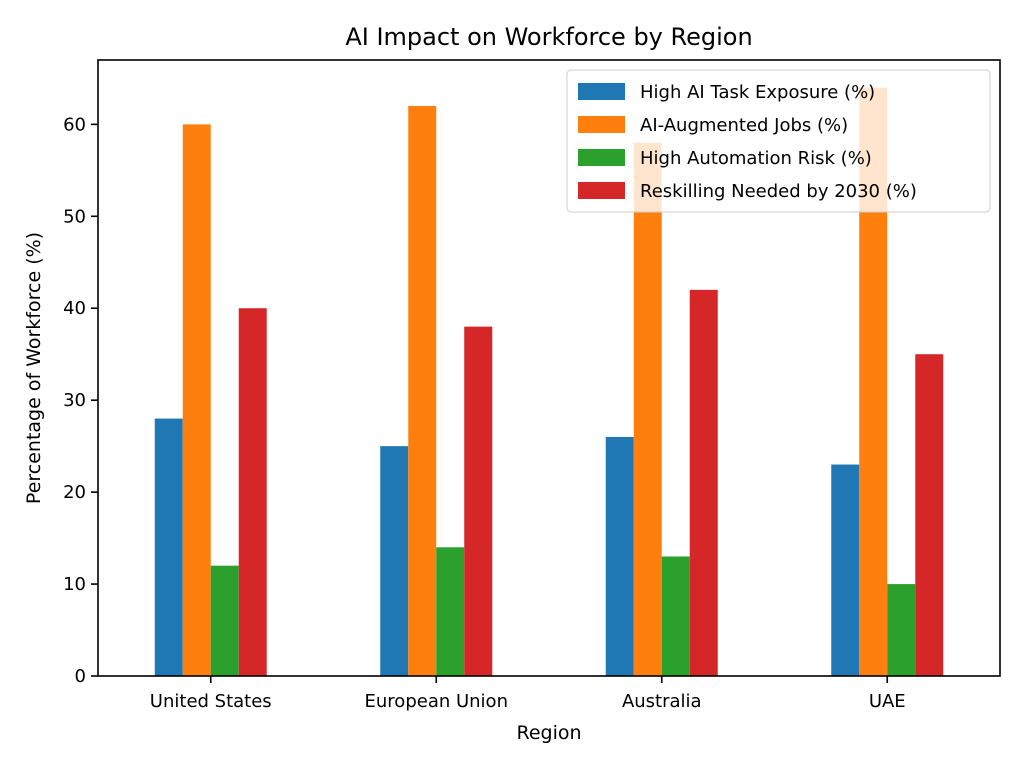 This screenshot has width=1024, height=772. What do you see at coordinates (74, 124) in the screenshot?
I see `y-tick-label: 60` at bounding box center [74, 124].